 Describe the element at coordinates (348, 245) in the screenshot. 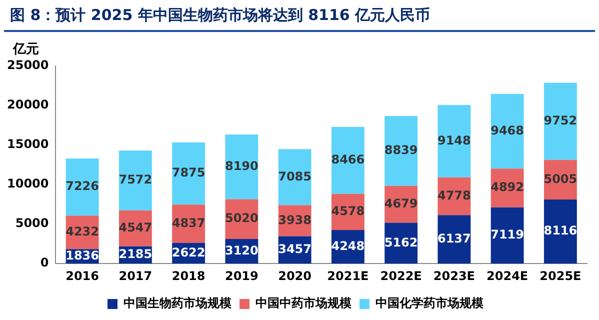

I see `data-label: 4248` at that location.